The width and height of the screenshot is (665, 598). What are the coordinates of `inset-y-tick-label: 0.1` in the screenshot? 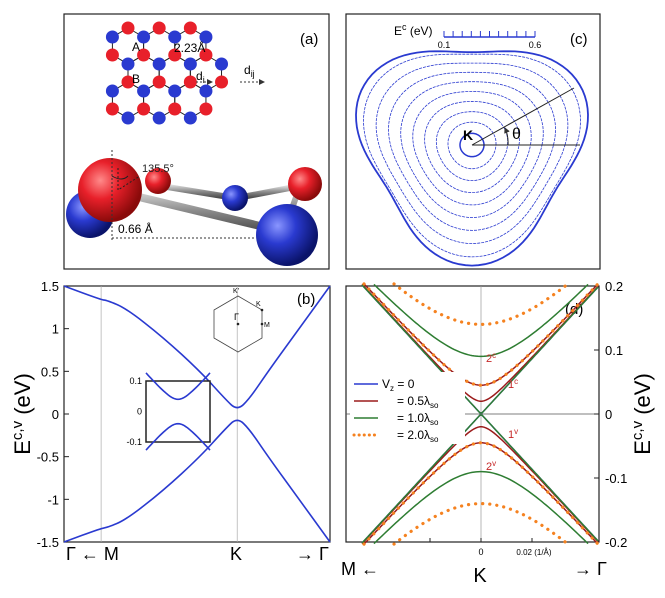 It's located at (135, 381).